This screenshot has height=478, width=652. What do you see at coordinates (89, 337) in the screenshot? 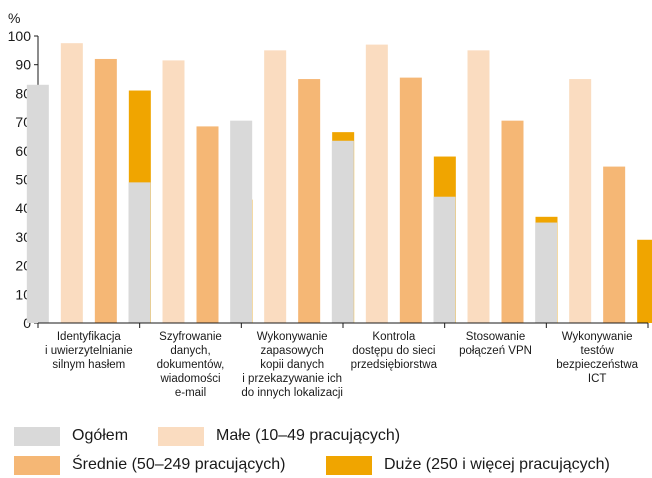
I see `x-category-label-line: Identyfikacja` at bounding box center [89, 337].